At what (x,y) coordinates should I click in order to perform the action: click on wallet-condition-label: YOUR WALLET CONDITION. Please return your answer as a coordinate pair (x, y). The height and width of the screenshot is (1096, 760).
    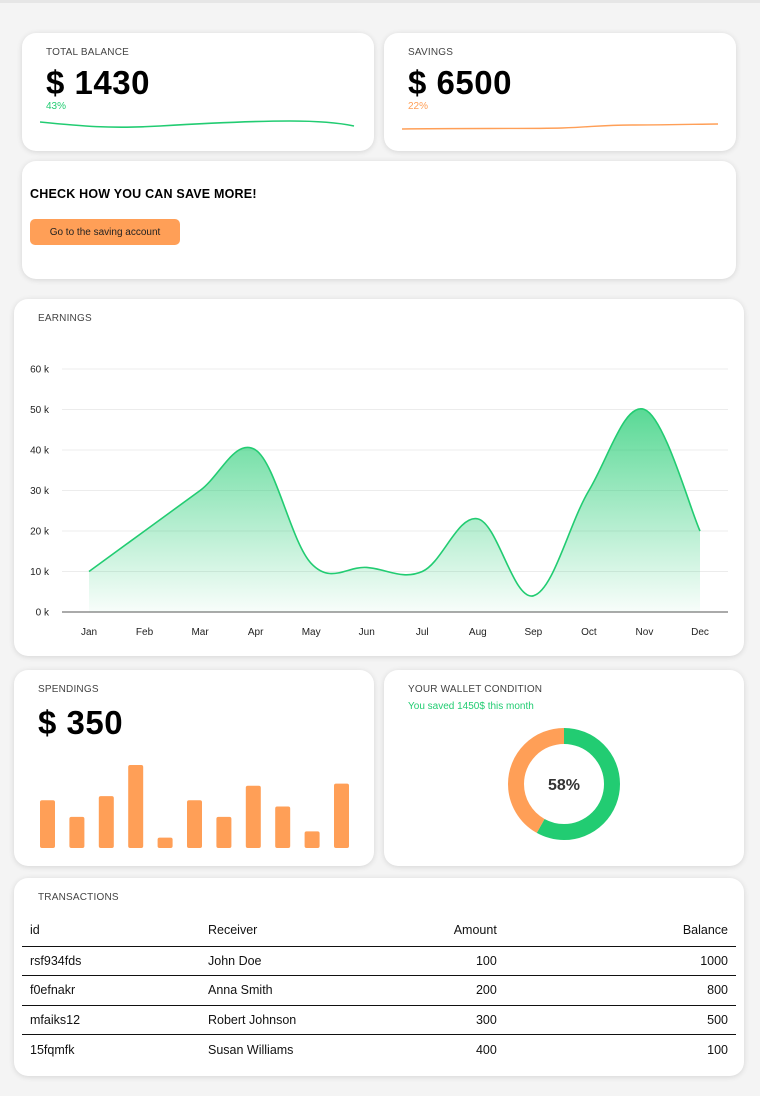
    Looking at the image, I should click on (475, 689).